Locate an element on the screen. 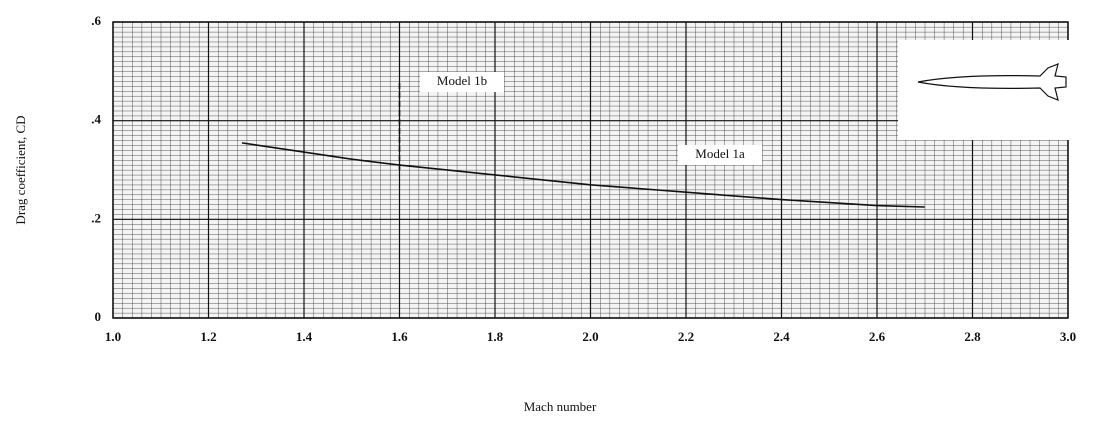 The width and height of the screenshot is (1118, 423). y-tick-label: .6 is located at coordinates (96, 20).